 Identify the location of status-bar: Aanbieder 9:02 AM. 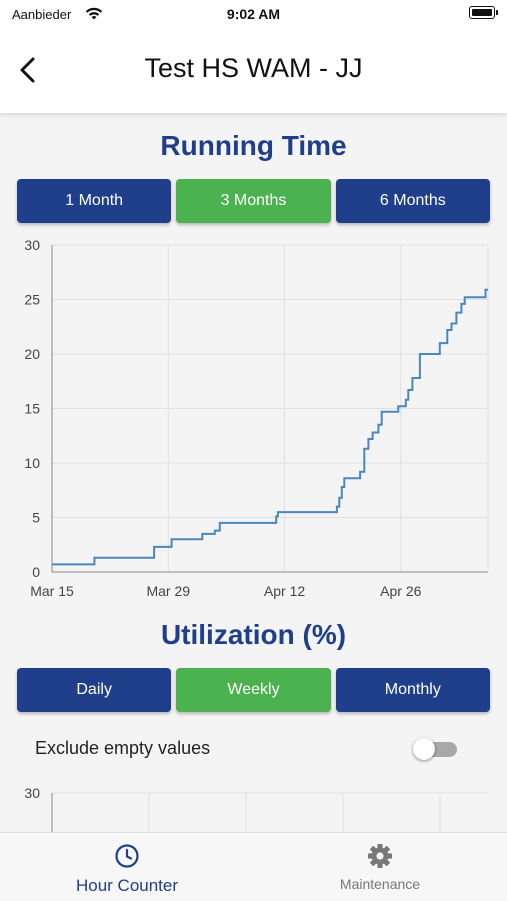
(253, 14).